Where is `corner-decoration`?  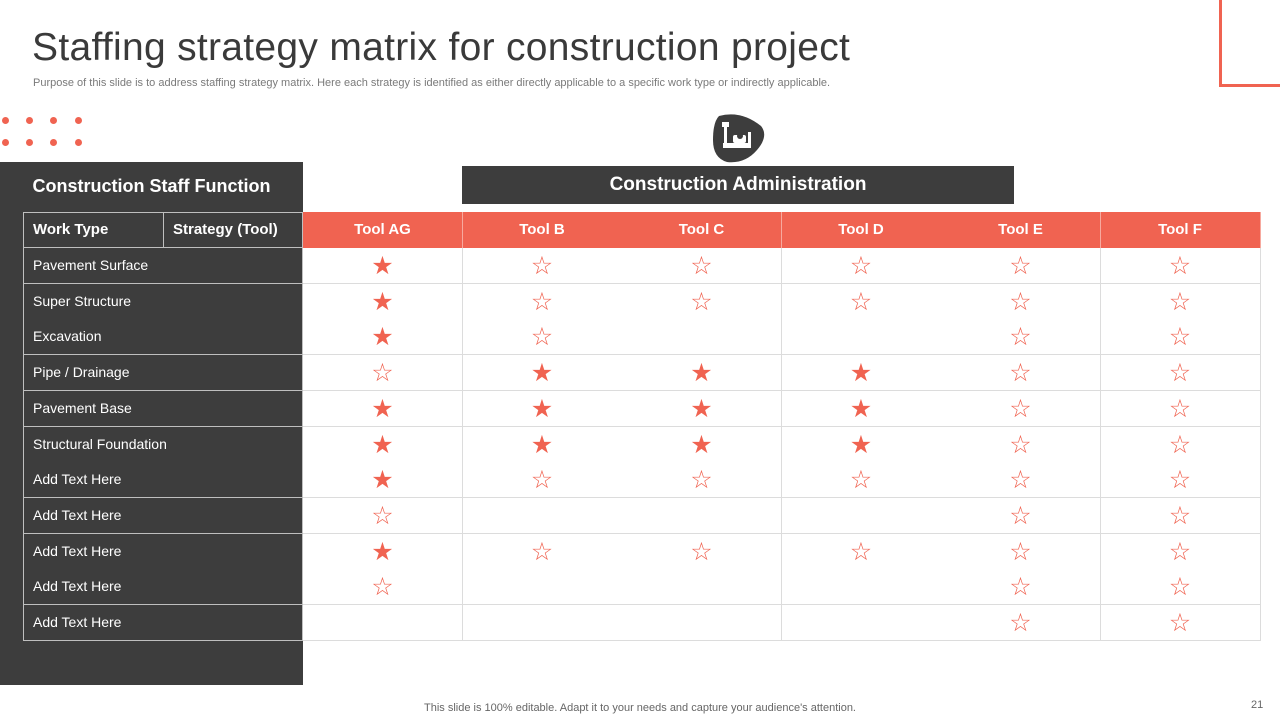 corner-decoration is located at coordinates (1249, 43).